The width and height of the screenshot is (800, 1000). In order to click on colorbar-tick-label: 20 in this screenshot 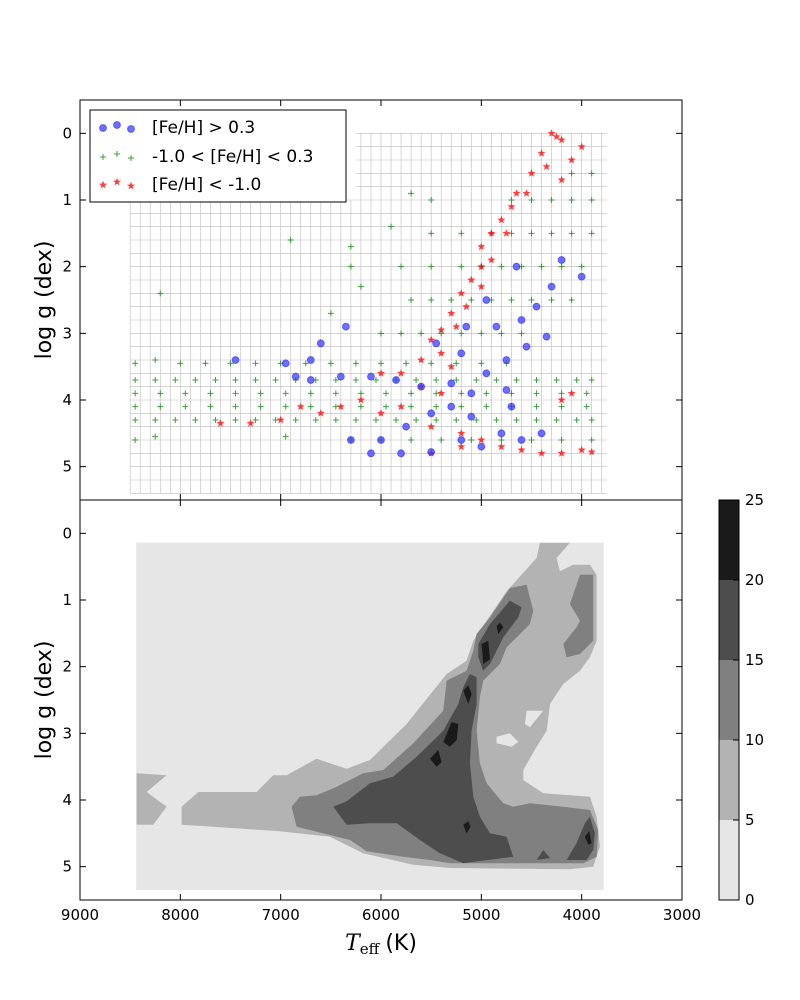, I will do `click(754, 580)`.